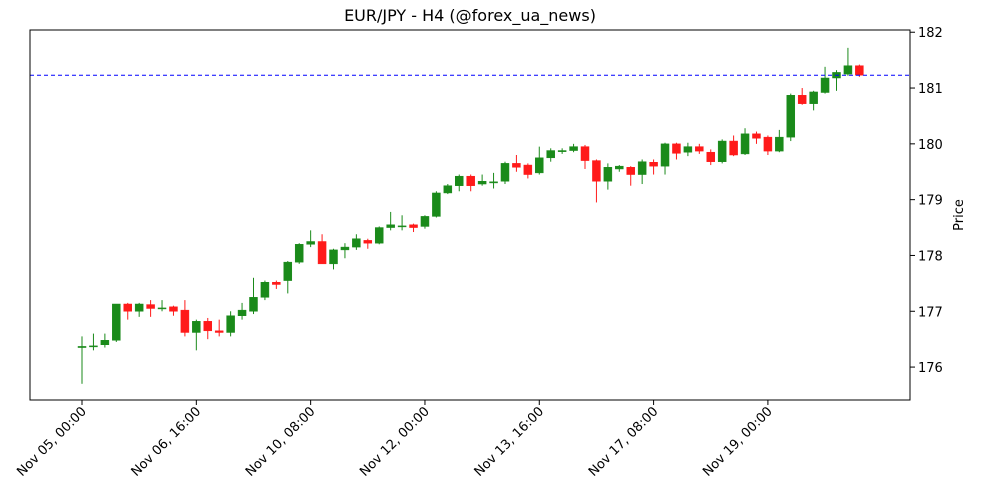 The height and width of the screenshot is (504, 1000). I want to click on chart-title: EUR/JPY - H4 (@forex_ua_news), so click(470, 16).